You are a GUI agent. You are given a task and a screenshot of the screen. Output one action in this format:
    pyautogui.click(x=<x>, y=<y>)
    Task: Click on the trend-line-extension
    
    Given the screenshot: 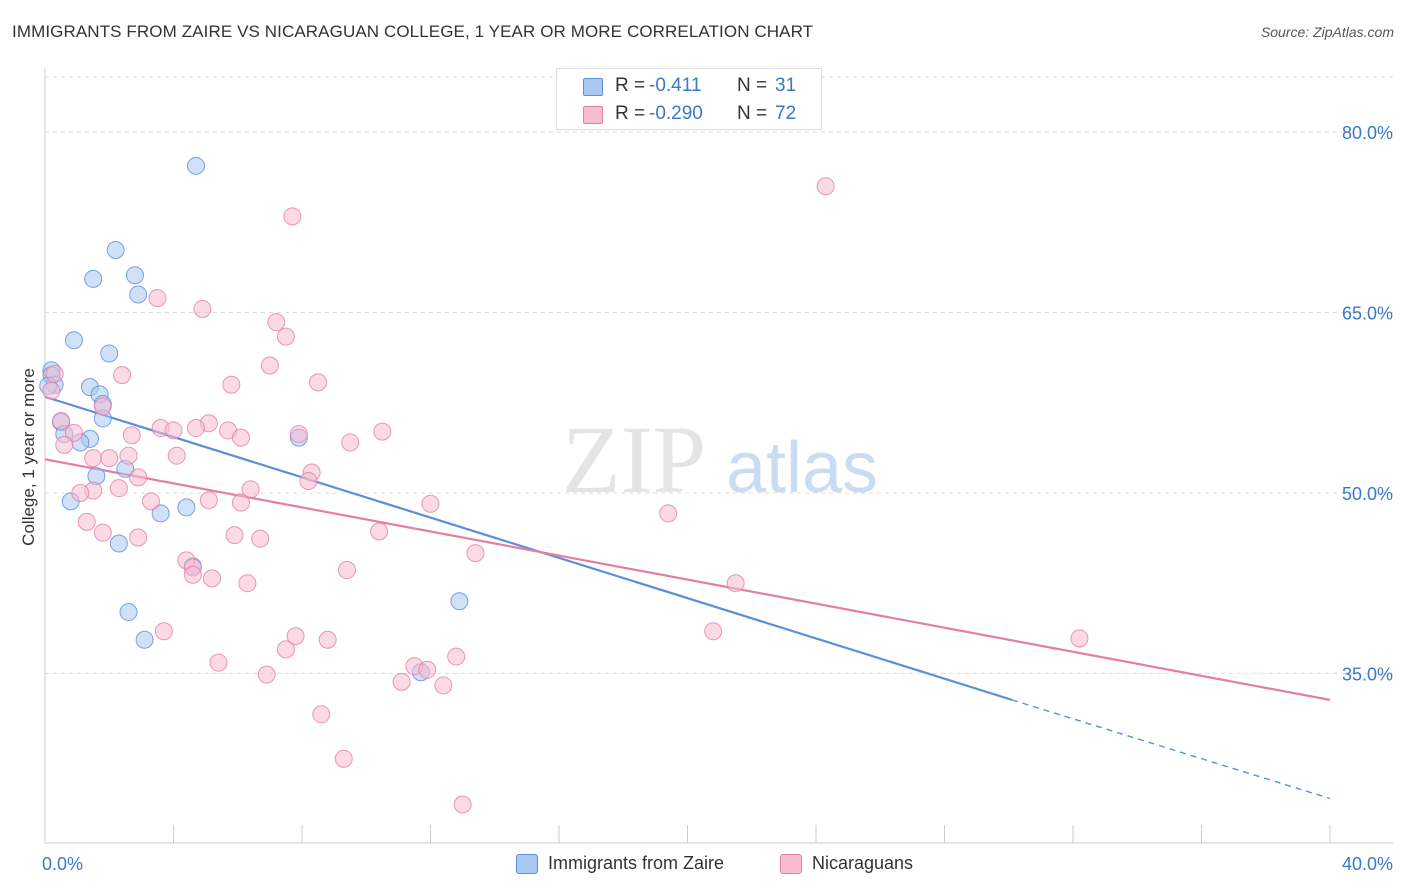 What is the action you would take?
    pyautogui.click(x=1171, y=749)
    